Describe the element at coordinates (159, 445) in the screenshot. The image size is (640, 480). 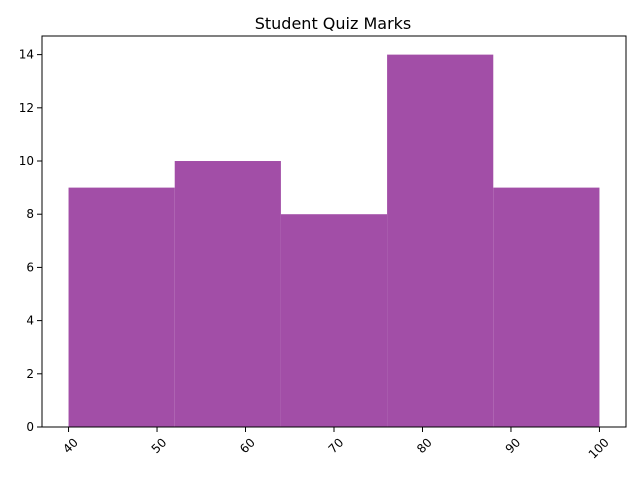
I see `x-tick-label: 50` at that location.